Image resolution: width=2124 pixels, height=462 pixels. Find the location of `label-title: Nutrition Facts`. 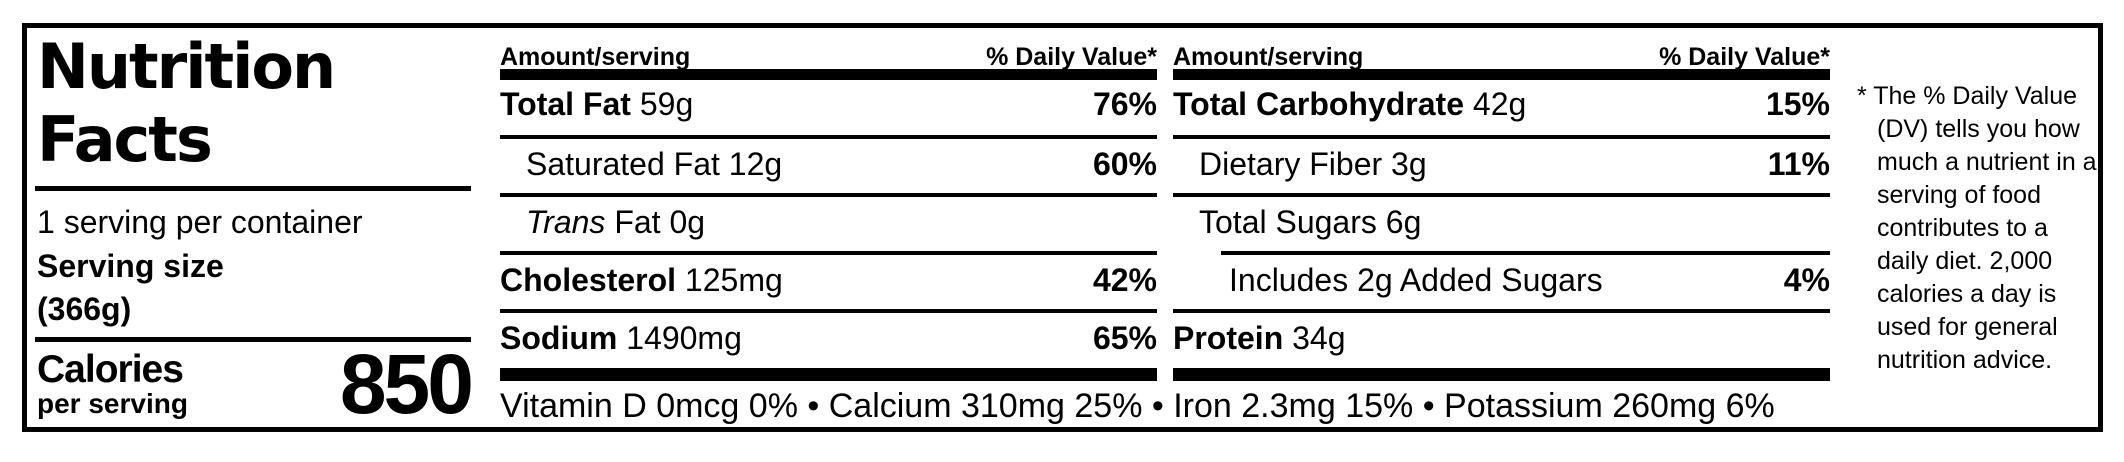

label-title: Nutrition Facts is located at coordinates (186, 103).